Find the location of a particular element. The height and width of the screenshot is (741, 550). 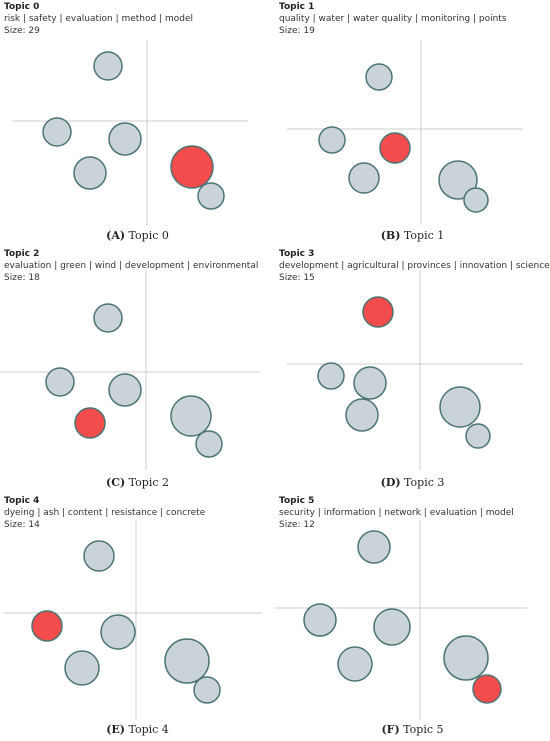

panel-caption-text: Topic 4 is located at coordinates (146, 729).